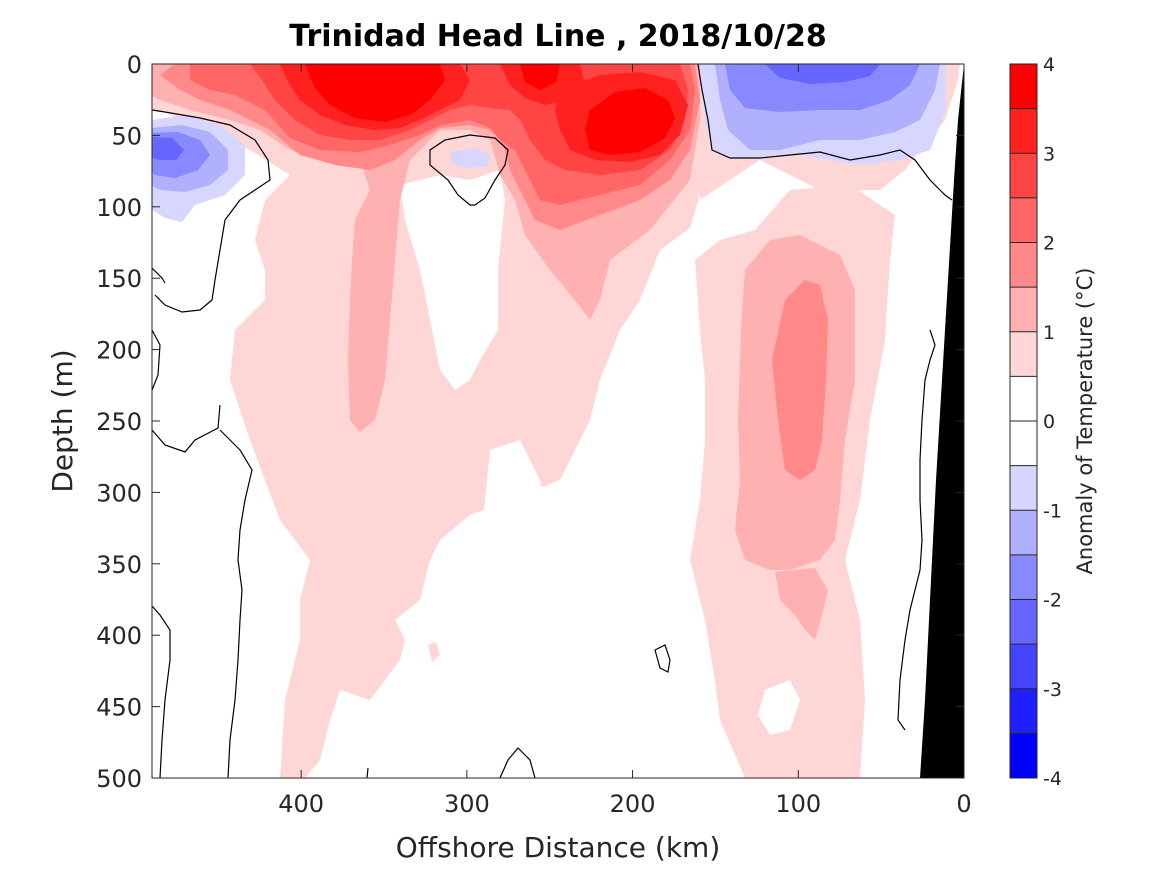 This screenshot has width=1167, height=875. Describe the element at coordinates (1052, 779) in the screenshot. I see `colorbar-tick-label: -4` at that location.